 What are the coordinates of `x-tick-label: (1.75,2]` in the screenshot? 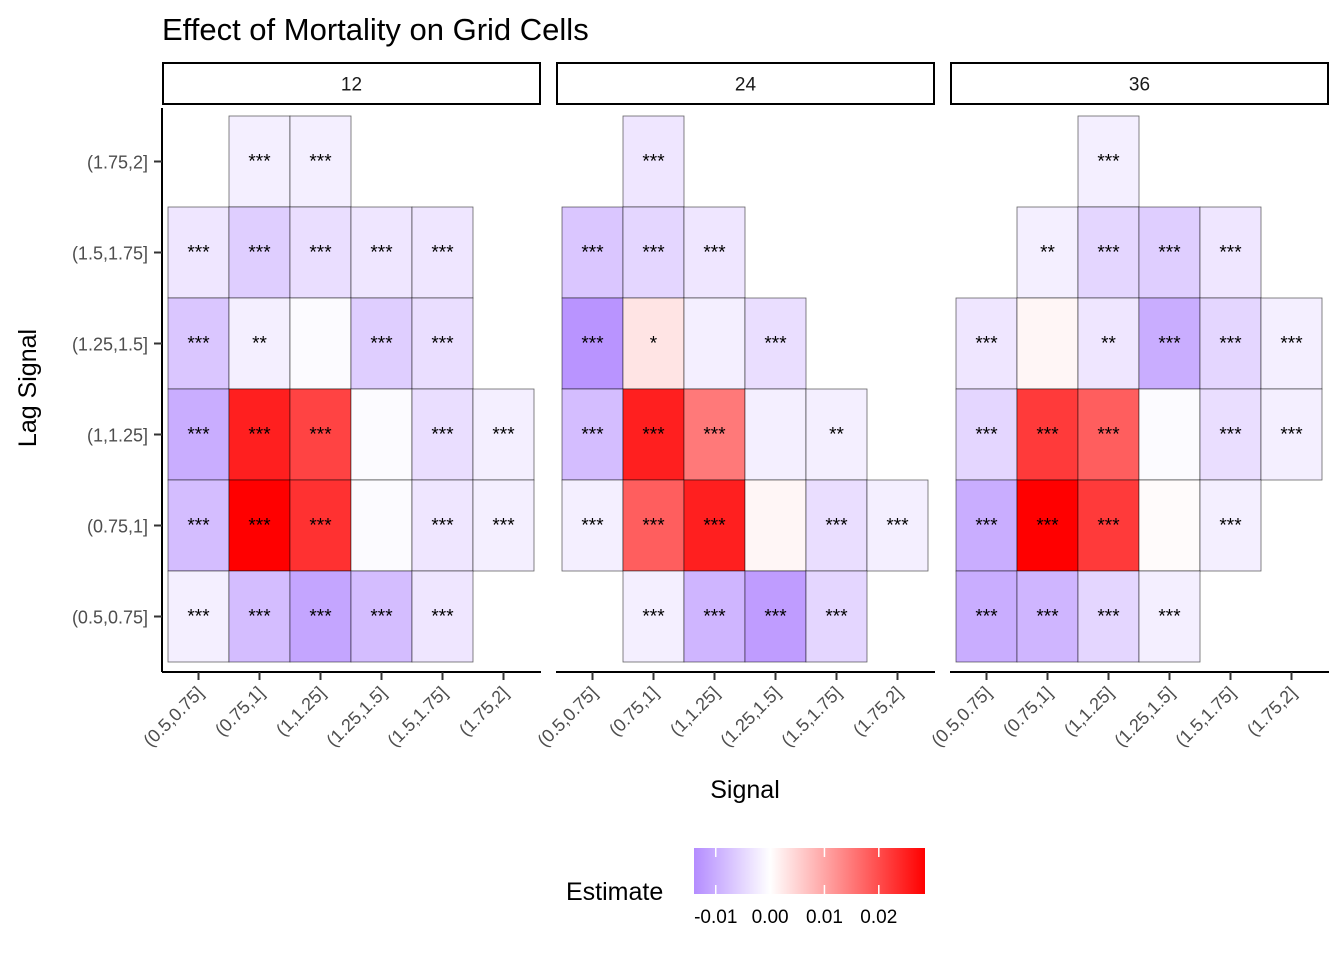 It's located at (1271, 711).